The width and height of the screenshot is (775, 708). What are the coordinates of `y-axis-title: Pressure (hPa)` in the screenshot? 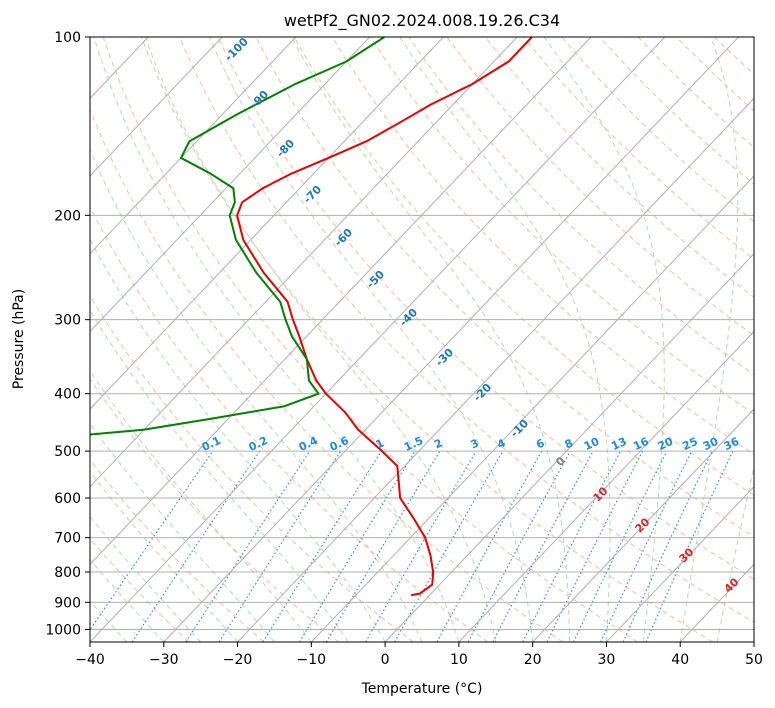 It's located at (19, 339).